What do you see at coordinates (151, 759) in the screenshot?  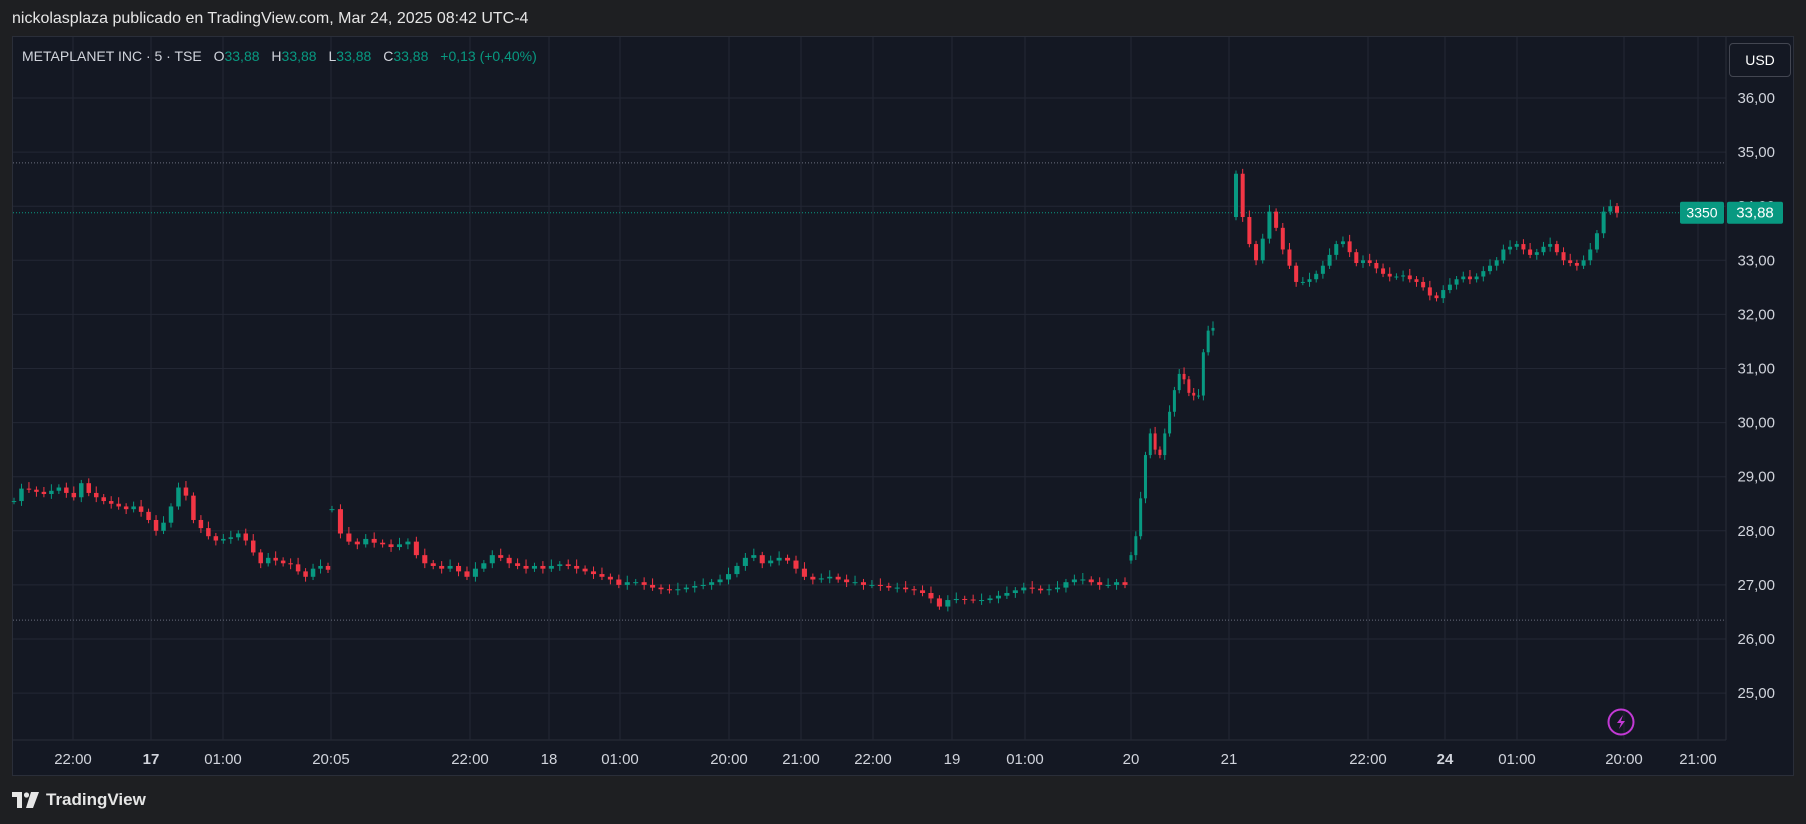 I see `x-tick-label: 17` at bounding box center [151, 759].